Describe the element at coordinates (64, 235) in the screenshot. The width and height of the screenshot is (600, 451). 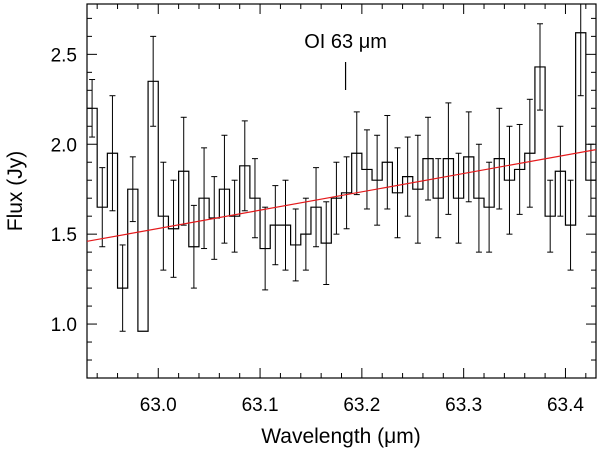
I see `y-tick-label: 1.5` at that location.